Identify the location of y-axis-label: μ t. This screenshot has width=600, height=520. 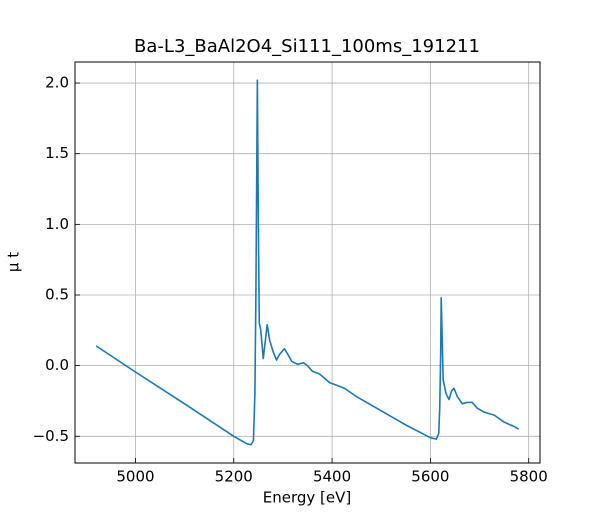
(14, 262).